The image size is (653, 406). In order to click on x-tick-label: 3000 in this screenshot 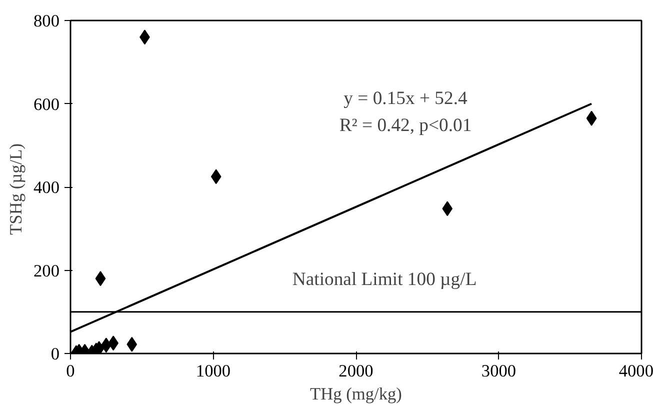, I will do `click(498, 371)`.